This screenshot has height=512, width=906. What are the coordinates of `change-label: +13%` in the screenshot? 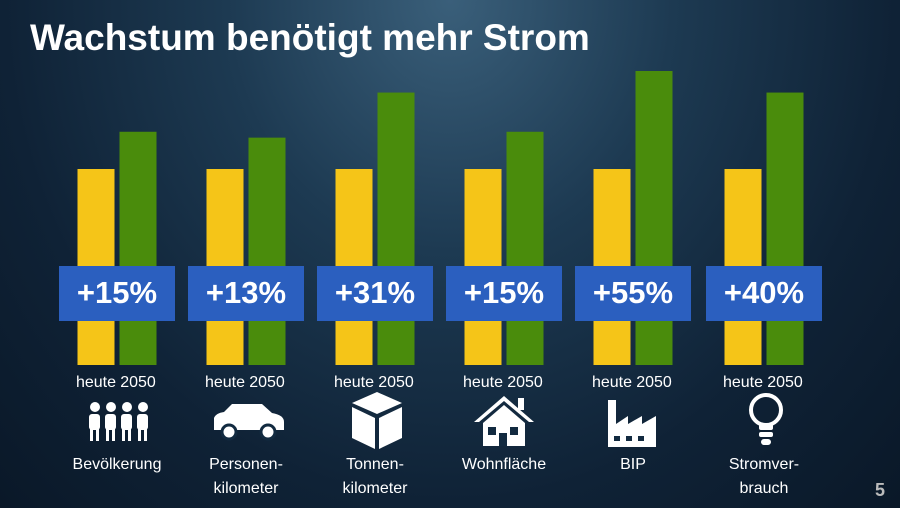 It's located at (246, 292).